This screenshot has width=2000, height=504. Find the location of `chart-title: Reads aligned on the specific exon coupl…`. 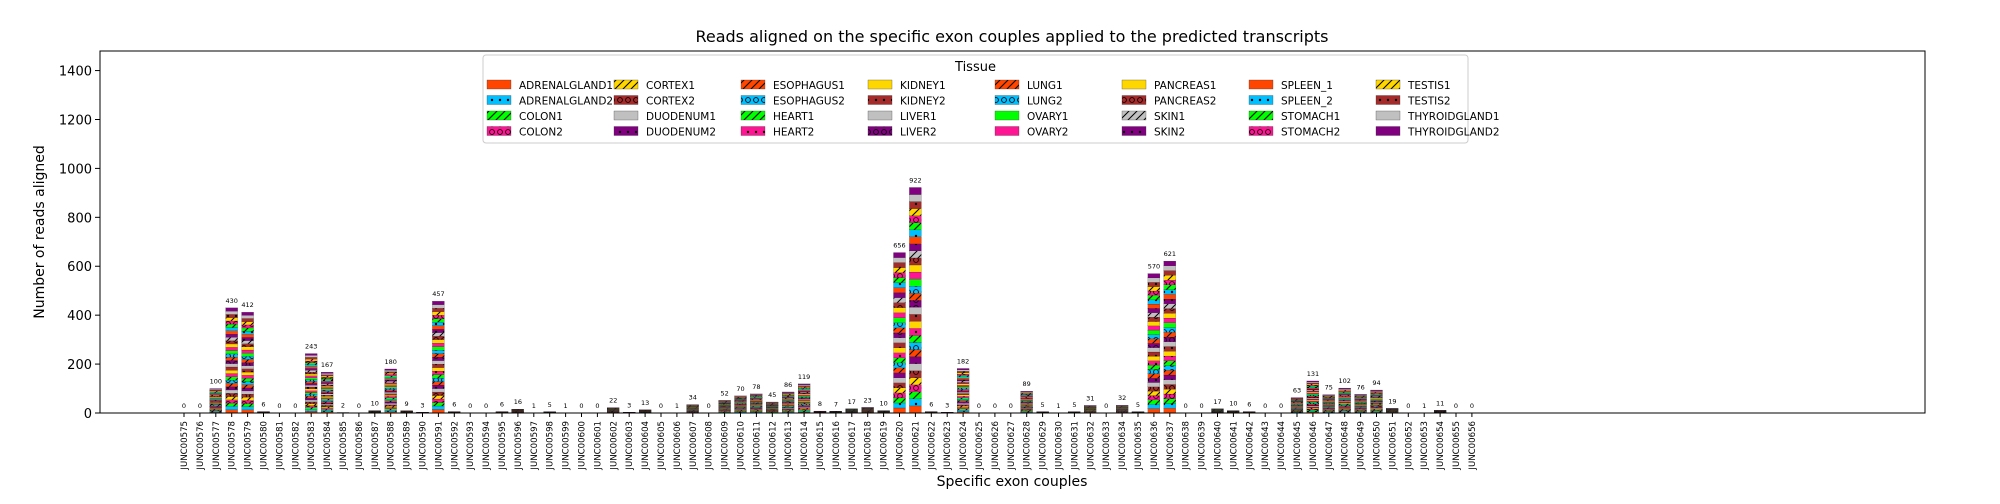

chart-title: Reads aligned on the specific exon coupl… is located at coordinates (1011, 36).